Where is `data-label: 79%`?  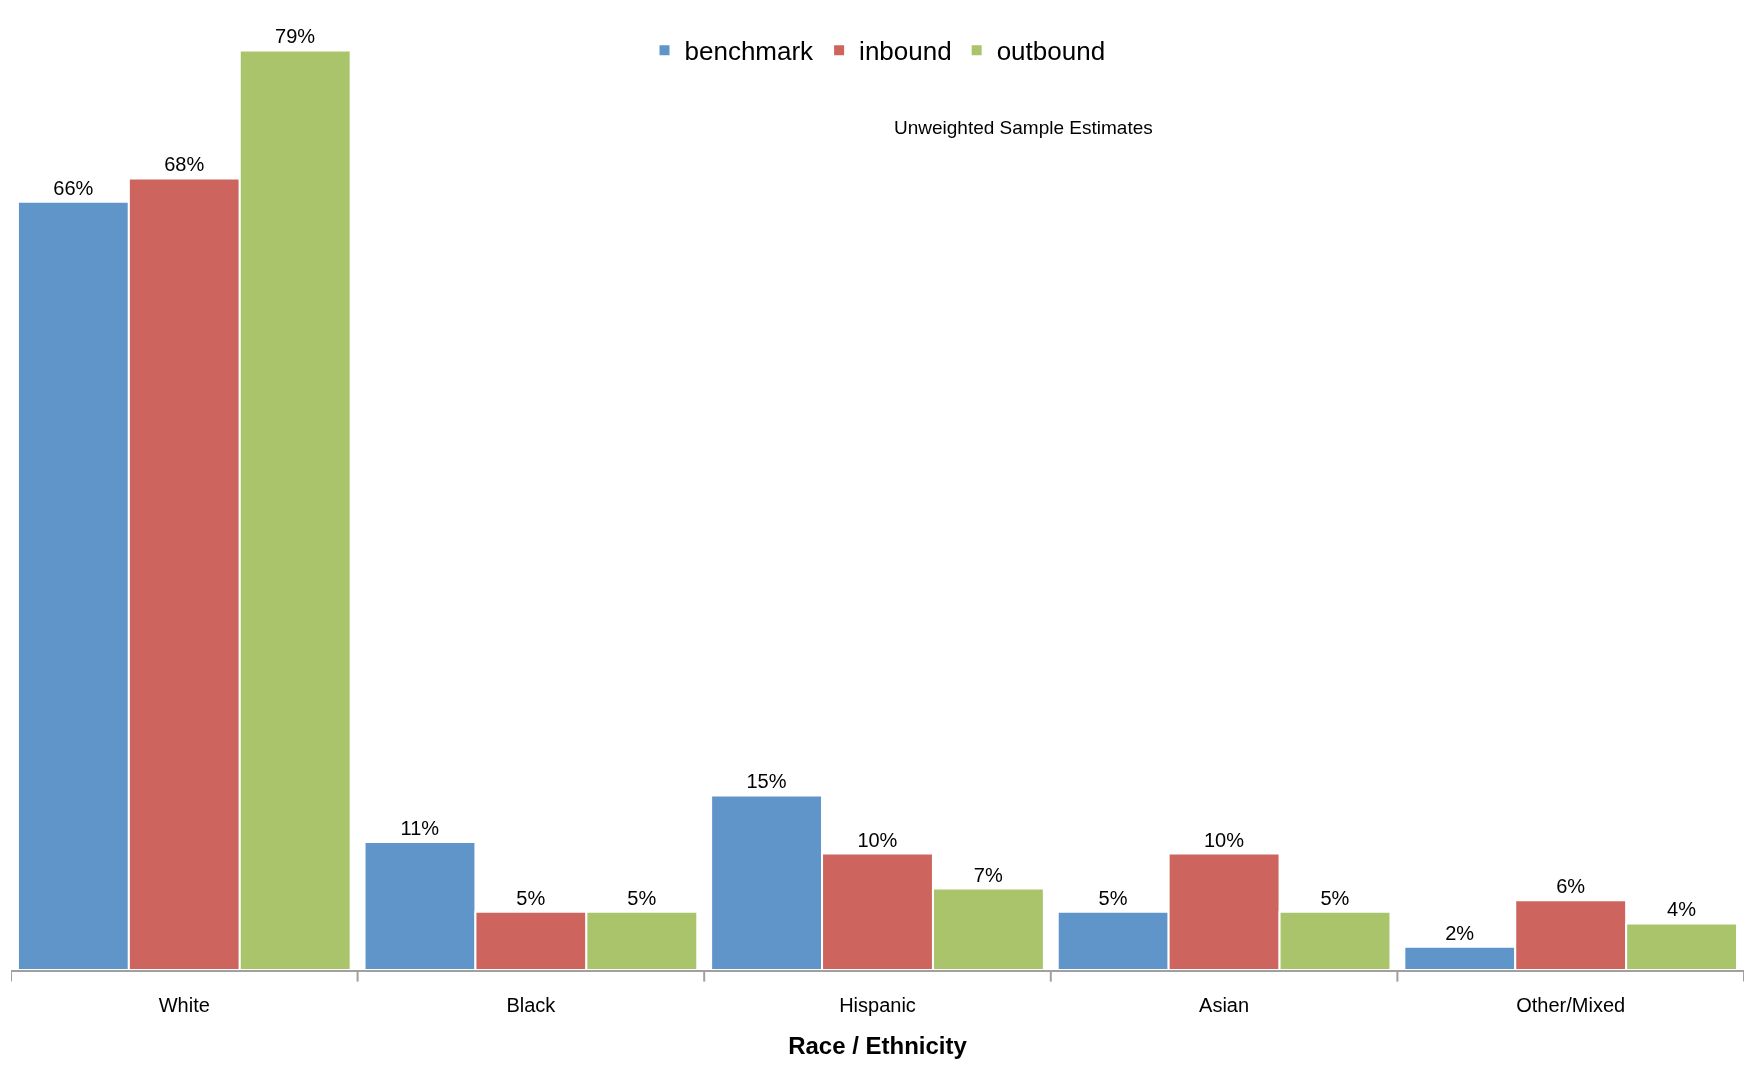
data-label: 79% is located at coordinates (295, 36).